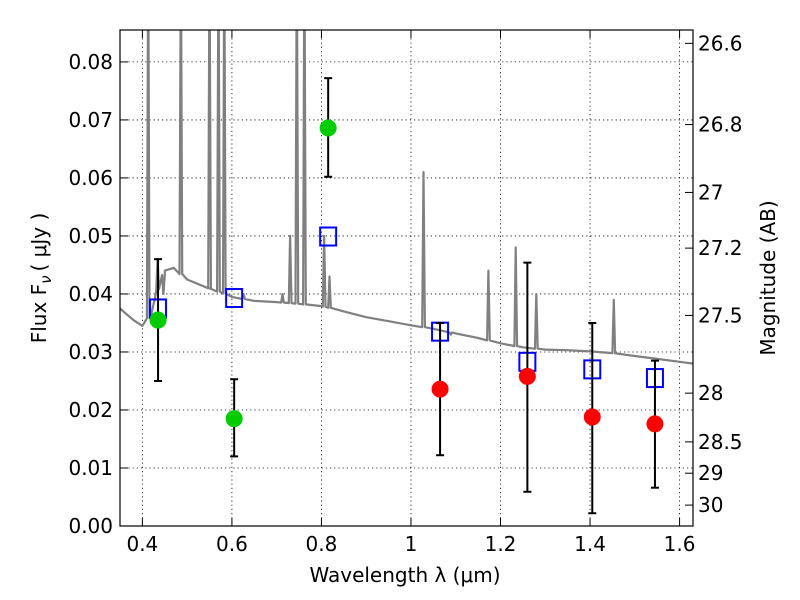  Describe the element at coordinates (501, 544) in the screenshot. I see `x-tick-label: 1.2` at that location.